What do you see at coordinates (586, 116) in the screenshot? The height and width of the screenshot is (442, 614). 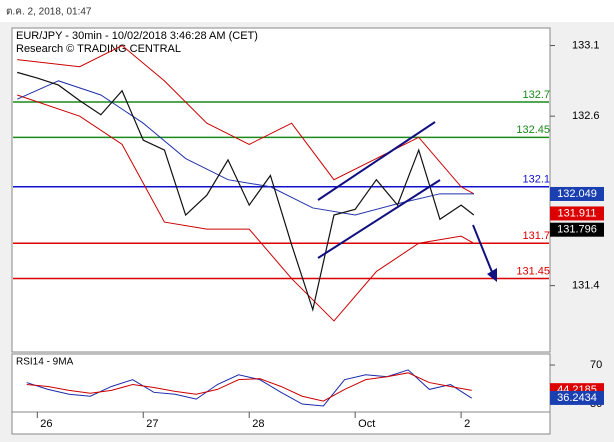 I see `y-tick-label: 132.6` at bounding box center [586, 116].